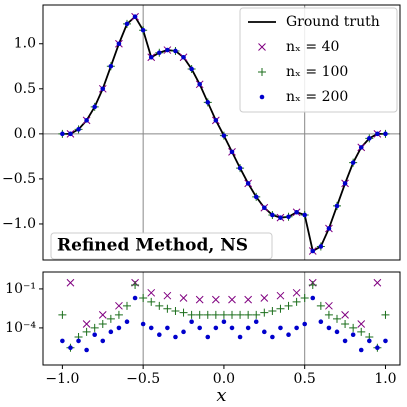  What do you see at coordinates (19, 179) in the screenshot?
I see `y-tick-label: −0.5` at bounding box center [19, 179].